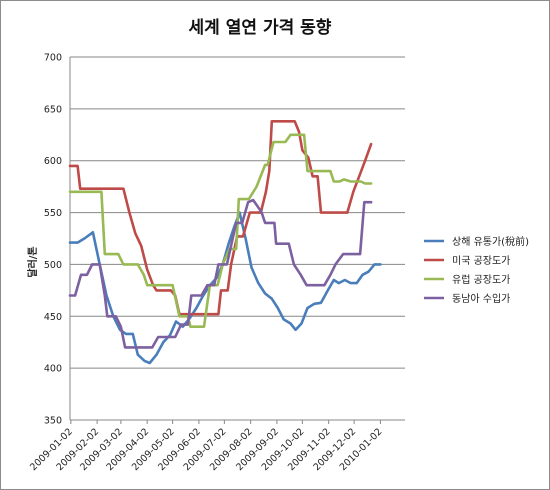 The height and width of the screenshot is (490, 550). What do you see at coordinates (53, 421) in the screenshot?
I see `y-tick-label: 350` at bounding box center [53, 421].